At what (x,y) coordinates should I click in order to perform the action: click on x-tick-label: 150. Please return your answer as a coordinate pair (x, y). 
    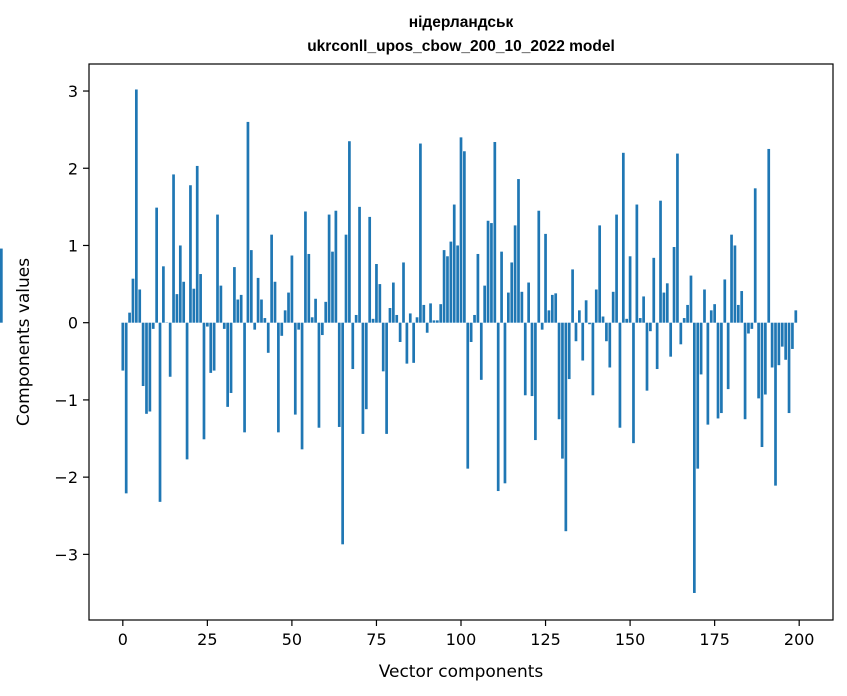
    Looking at the image, I should click on (630, 639).